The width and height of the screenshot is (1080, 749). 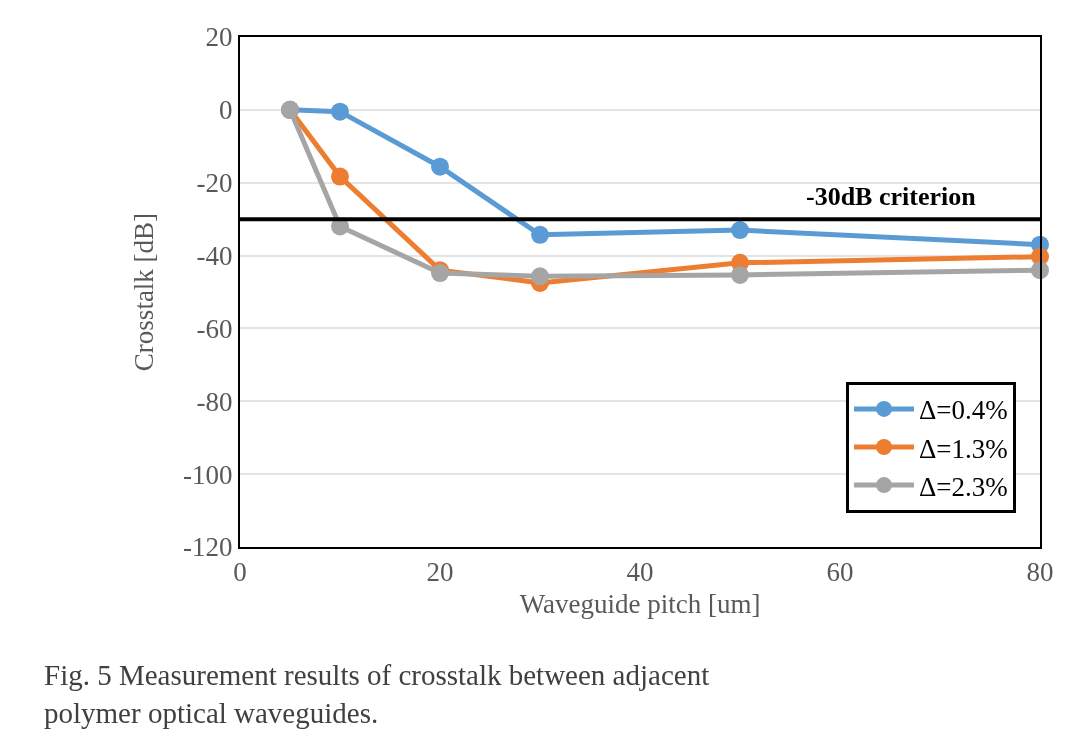 What do you see at coordinates (377, 694) in the screenshot?
I see `caption: Fig. 5 Measurement results of crosstalk between adjacent polymer optical waveguides.` at bounding box center [377, 694].